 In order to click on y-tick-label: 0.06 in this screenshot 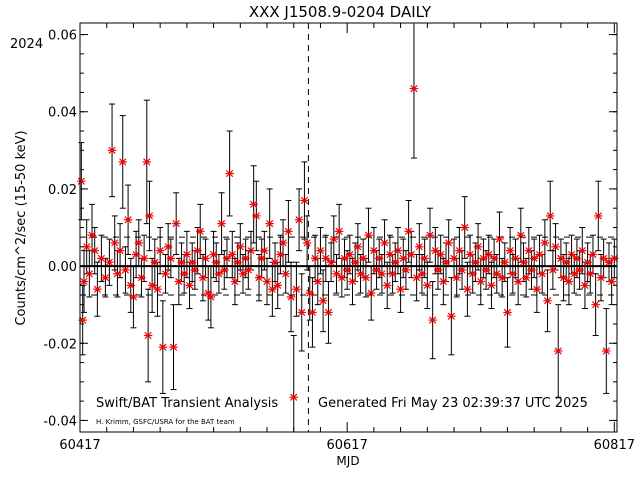, I will do `click(62, 36)`.